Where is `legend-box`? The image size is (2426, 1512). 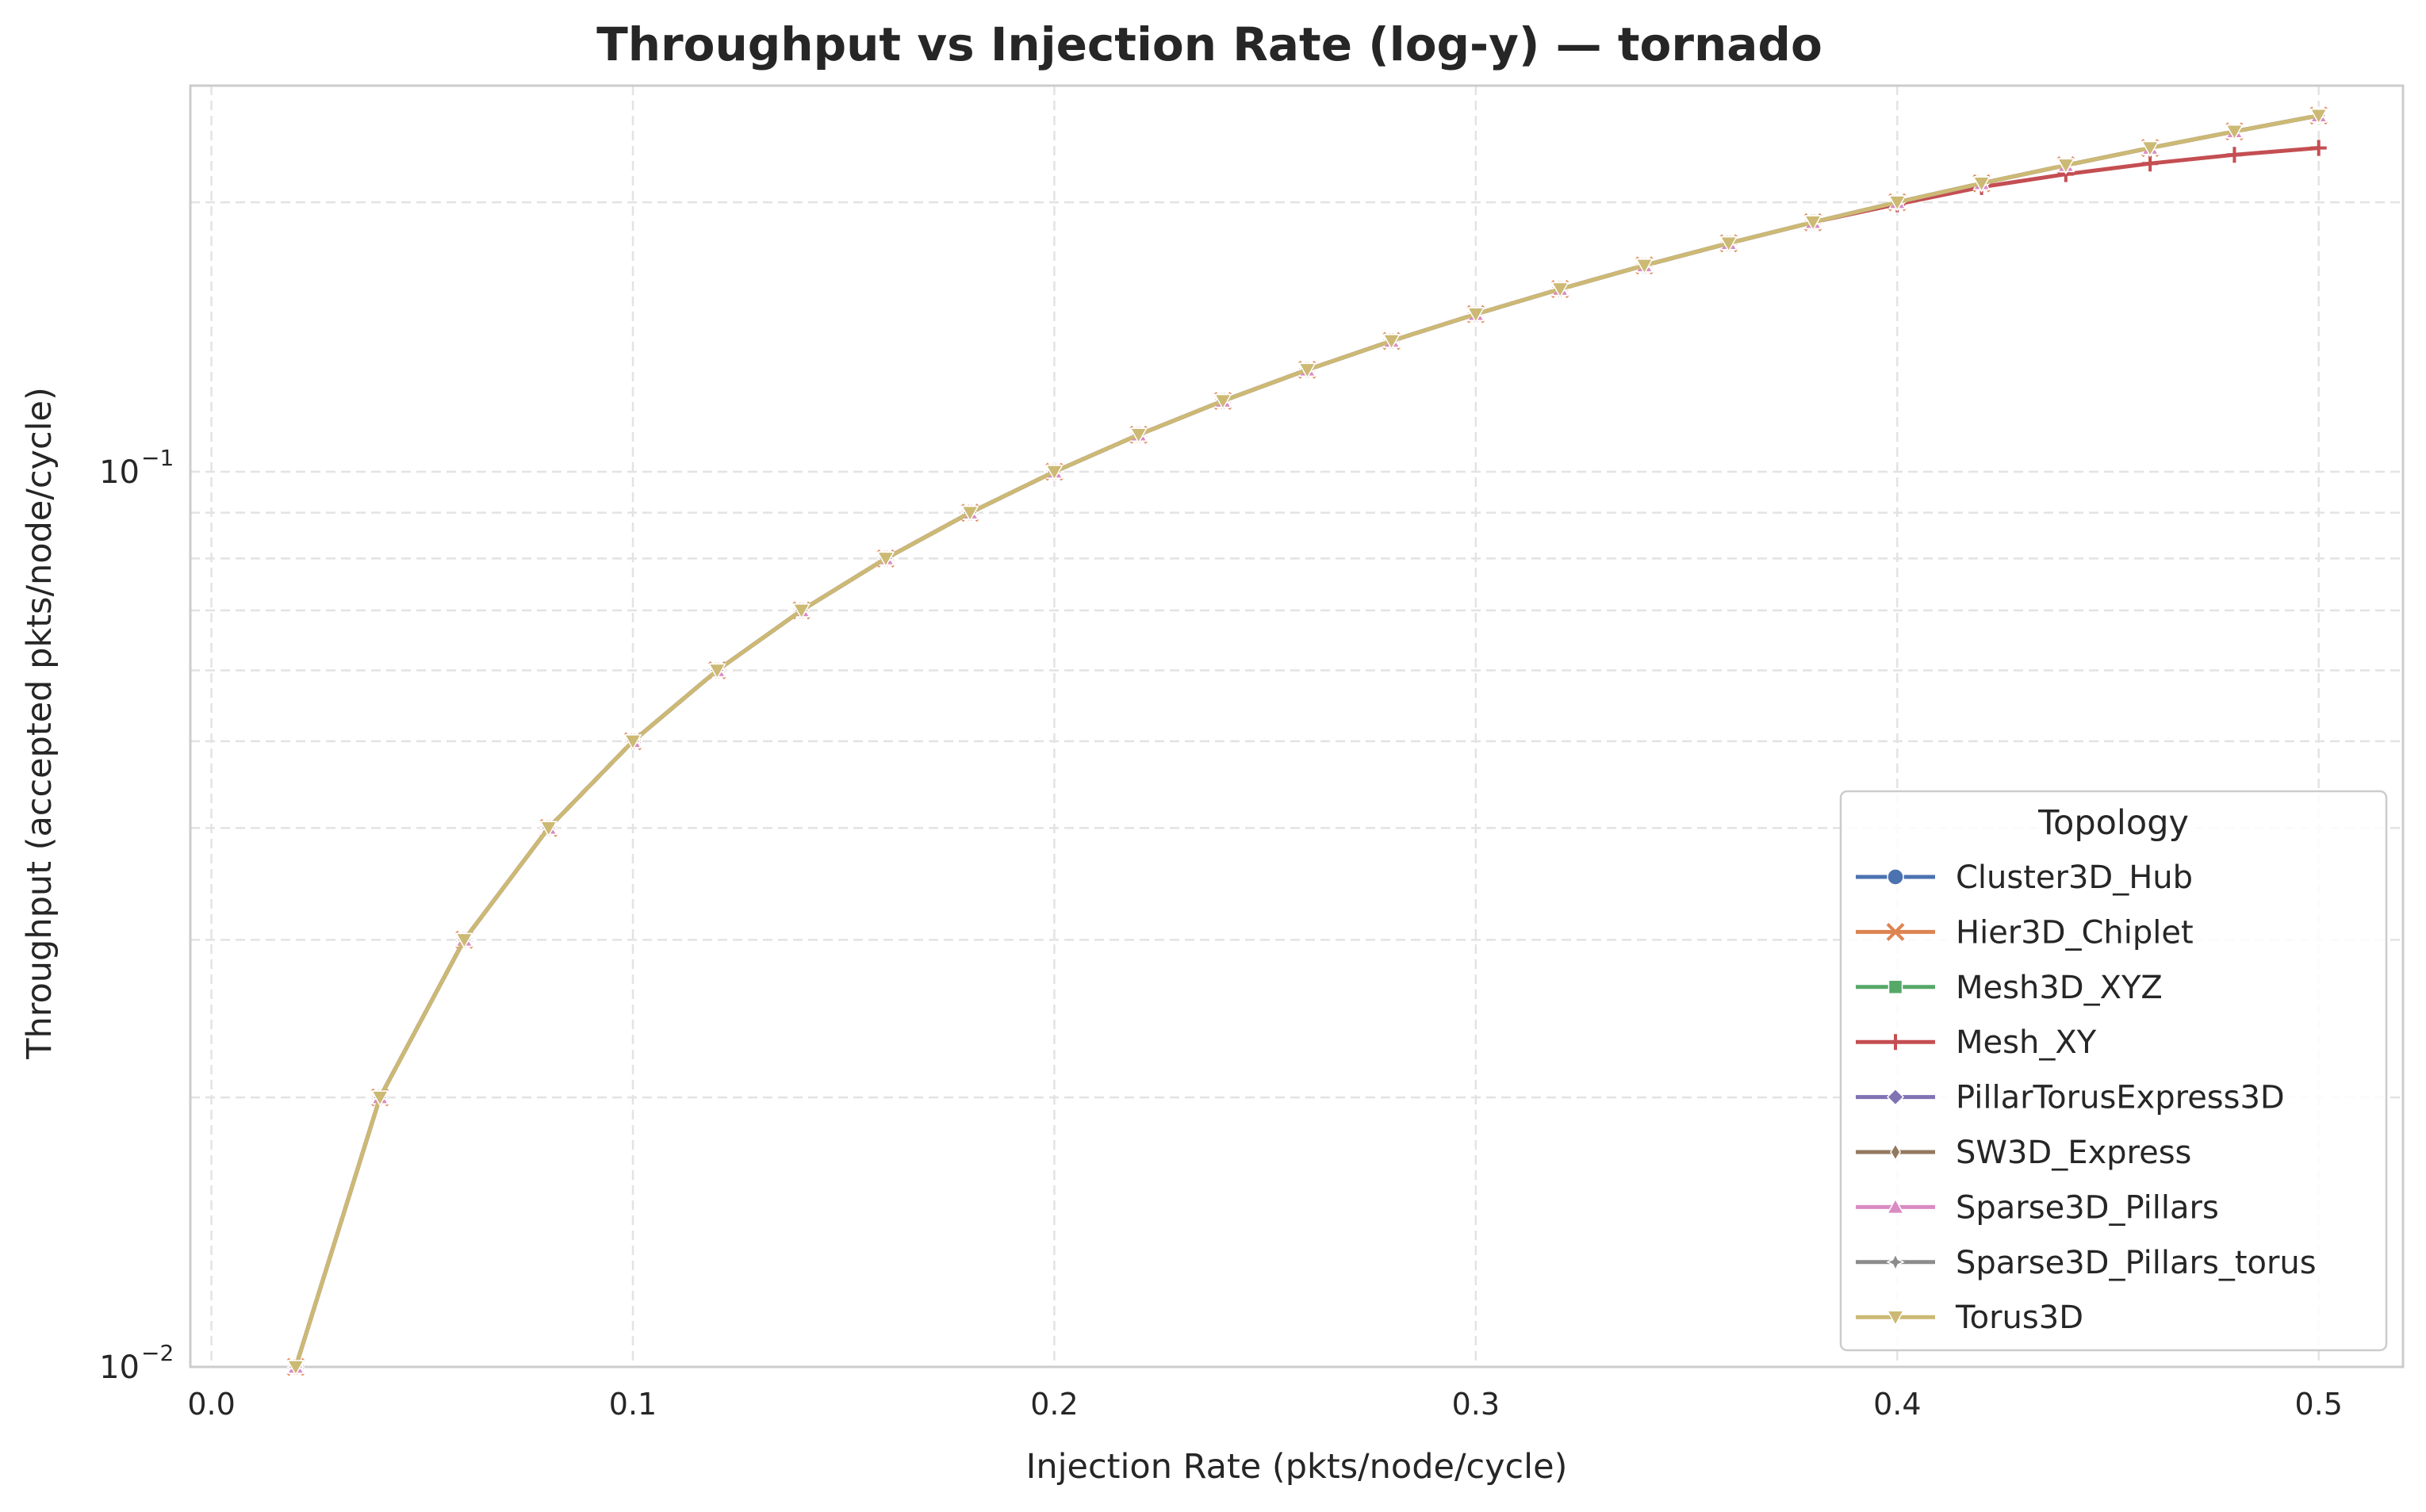
legend-box is located at coordinates (2113, 1071).